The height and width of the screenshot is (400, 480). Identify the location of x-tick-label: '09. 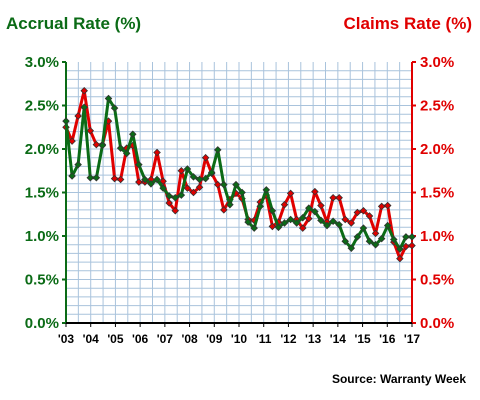
(214, 339).